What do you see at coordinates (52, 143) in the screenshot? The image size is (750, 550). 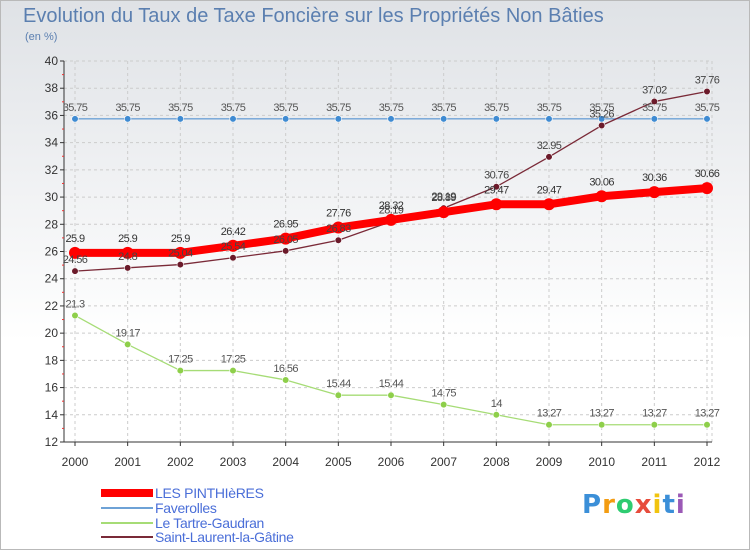 I see `y-tick-label: 34` at bounding box center [52, 143].